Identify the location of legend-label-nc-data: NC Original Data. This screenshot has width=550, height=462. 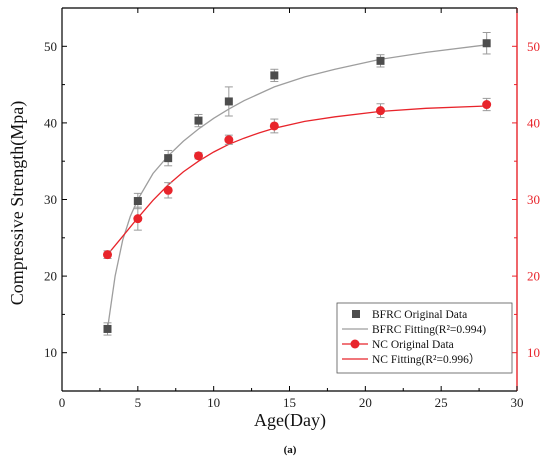
(413, 345).